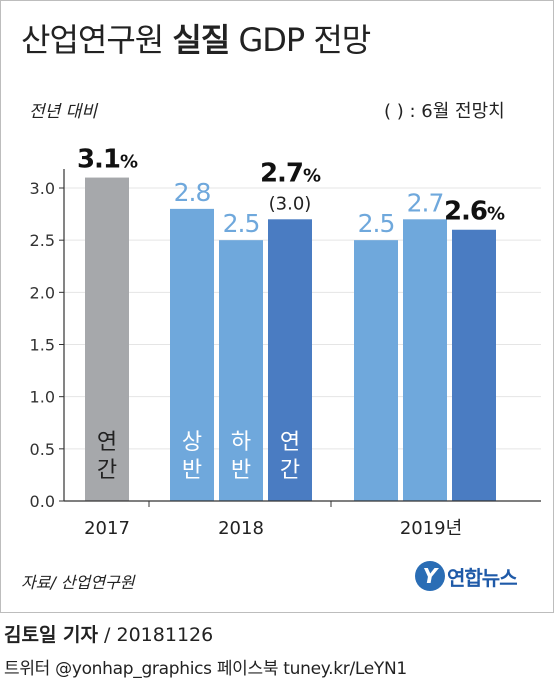 The height and width of the screenshot is (684, 554). I want to click on data-label: 2.6%, so click(474, 212).